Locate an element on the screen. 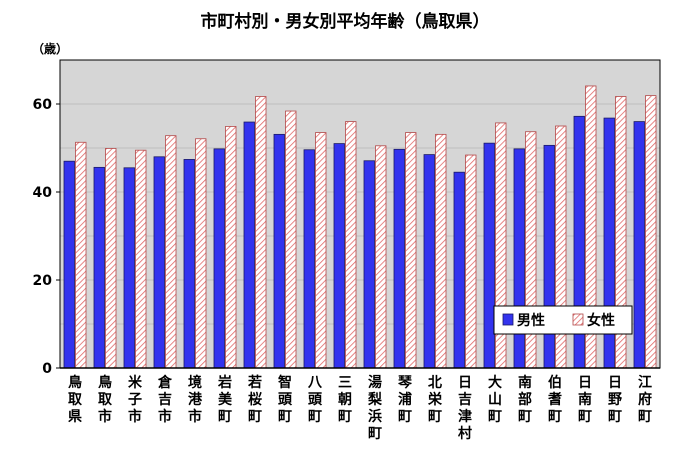  legend-swatch-female is located at coordinates (578, 319).